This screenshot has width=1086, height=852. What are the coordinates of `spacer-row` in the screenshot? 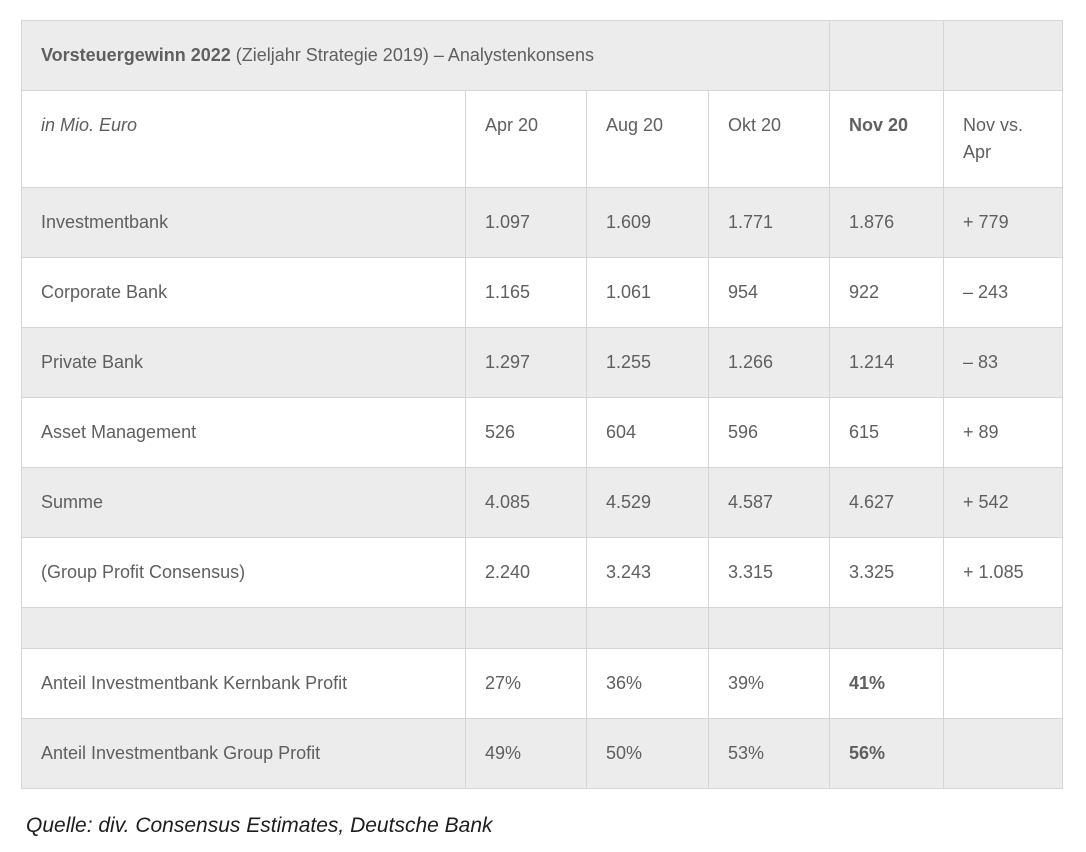 It's located at (542, 628).